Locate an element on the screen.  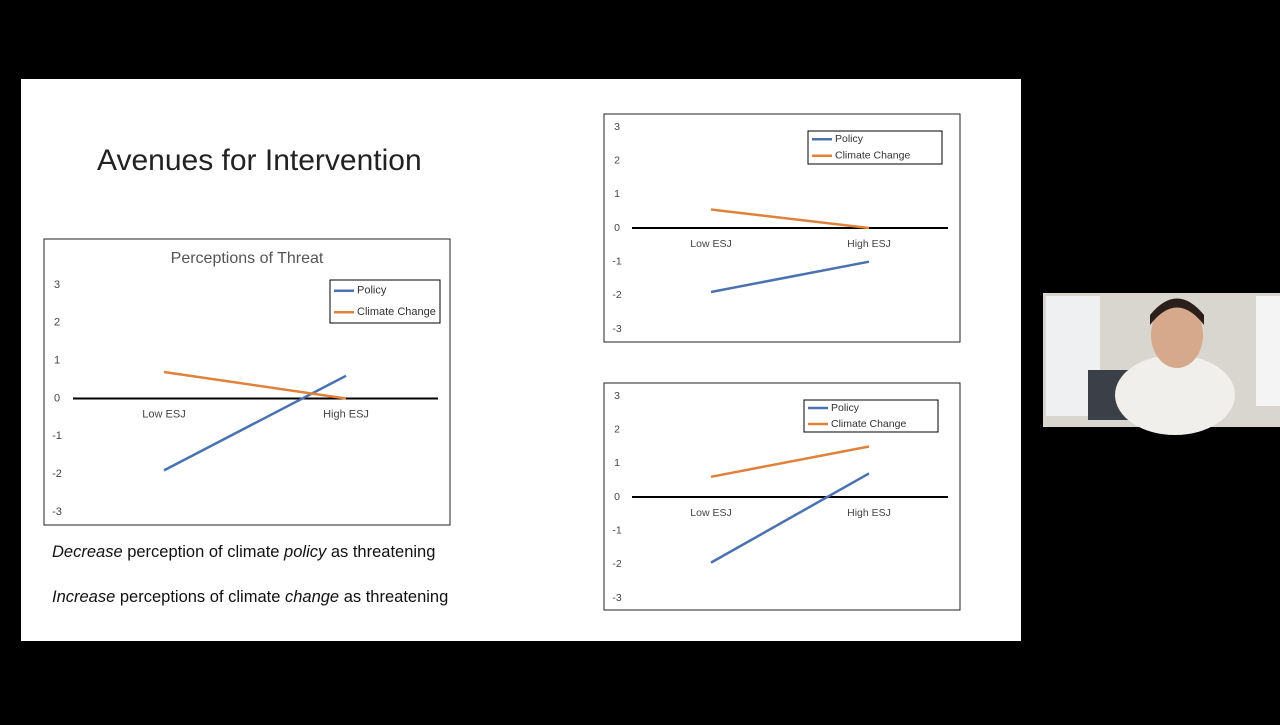
chart-title: Perceptions of Threat is located at coordinates (247, 258).